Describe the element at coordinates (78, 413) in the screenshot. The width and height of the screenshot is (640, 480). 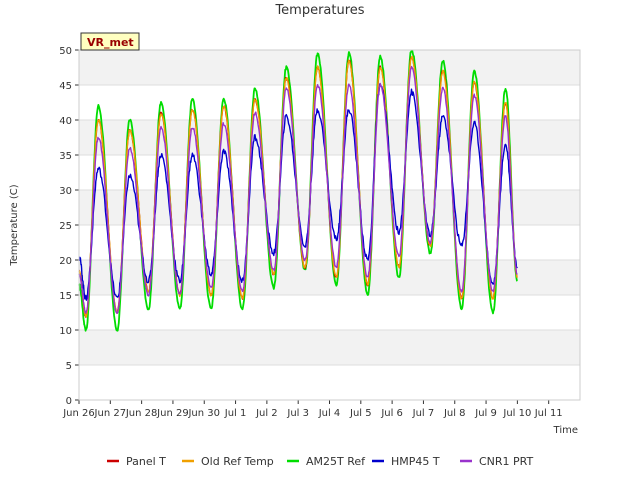
I see `x-tick-label: Jun 26` at that location.